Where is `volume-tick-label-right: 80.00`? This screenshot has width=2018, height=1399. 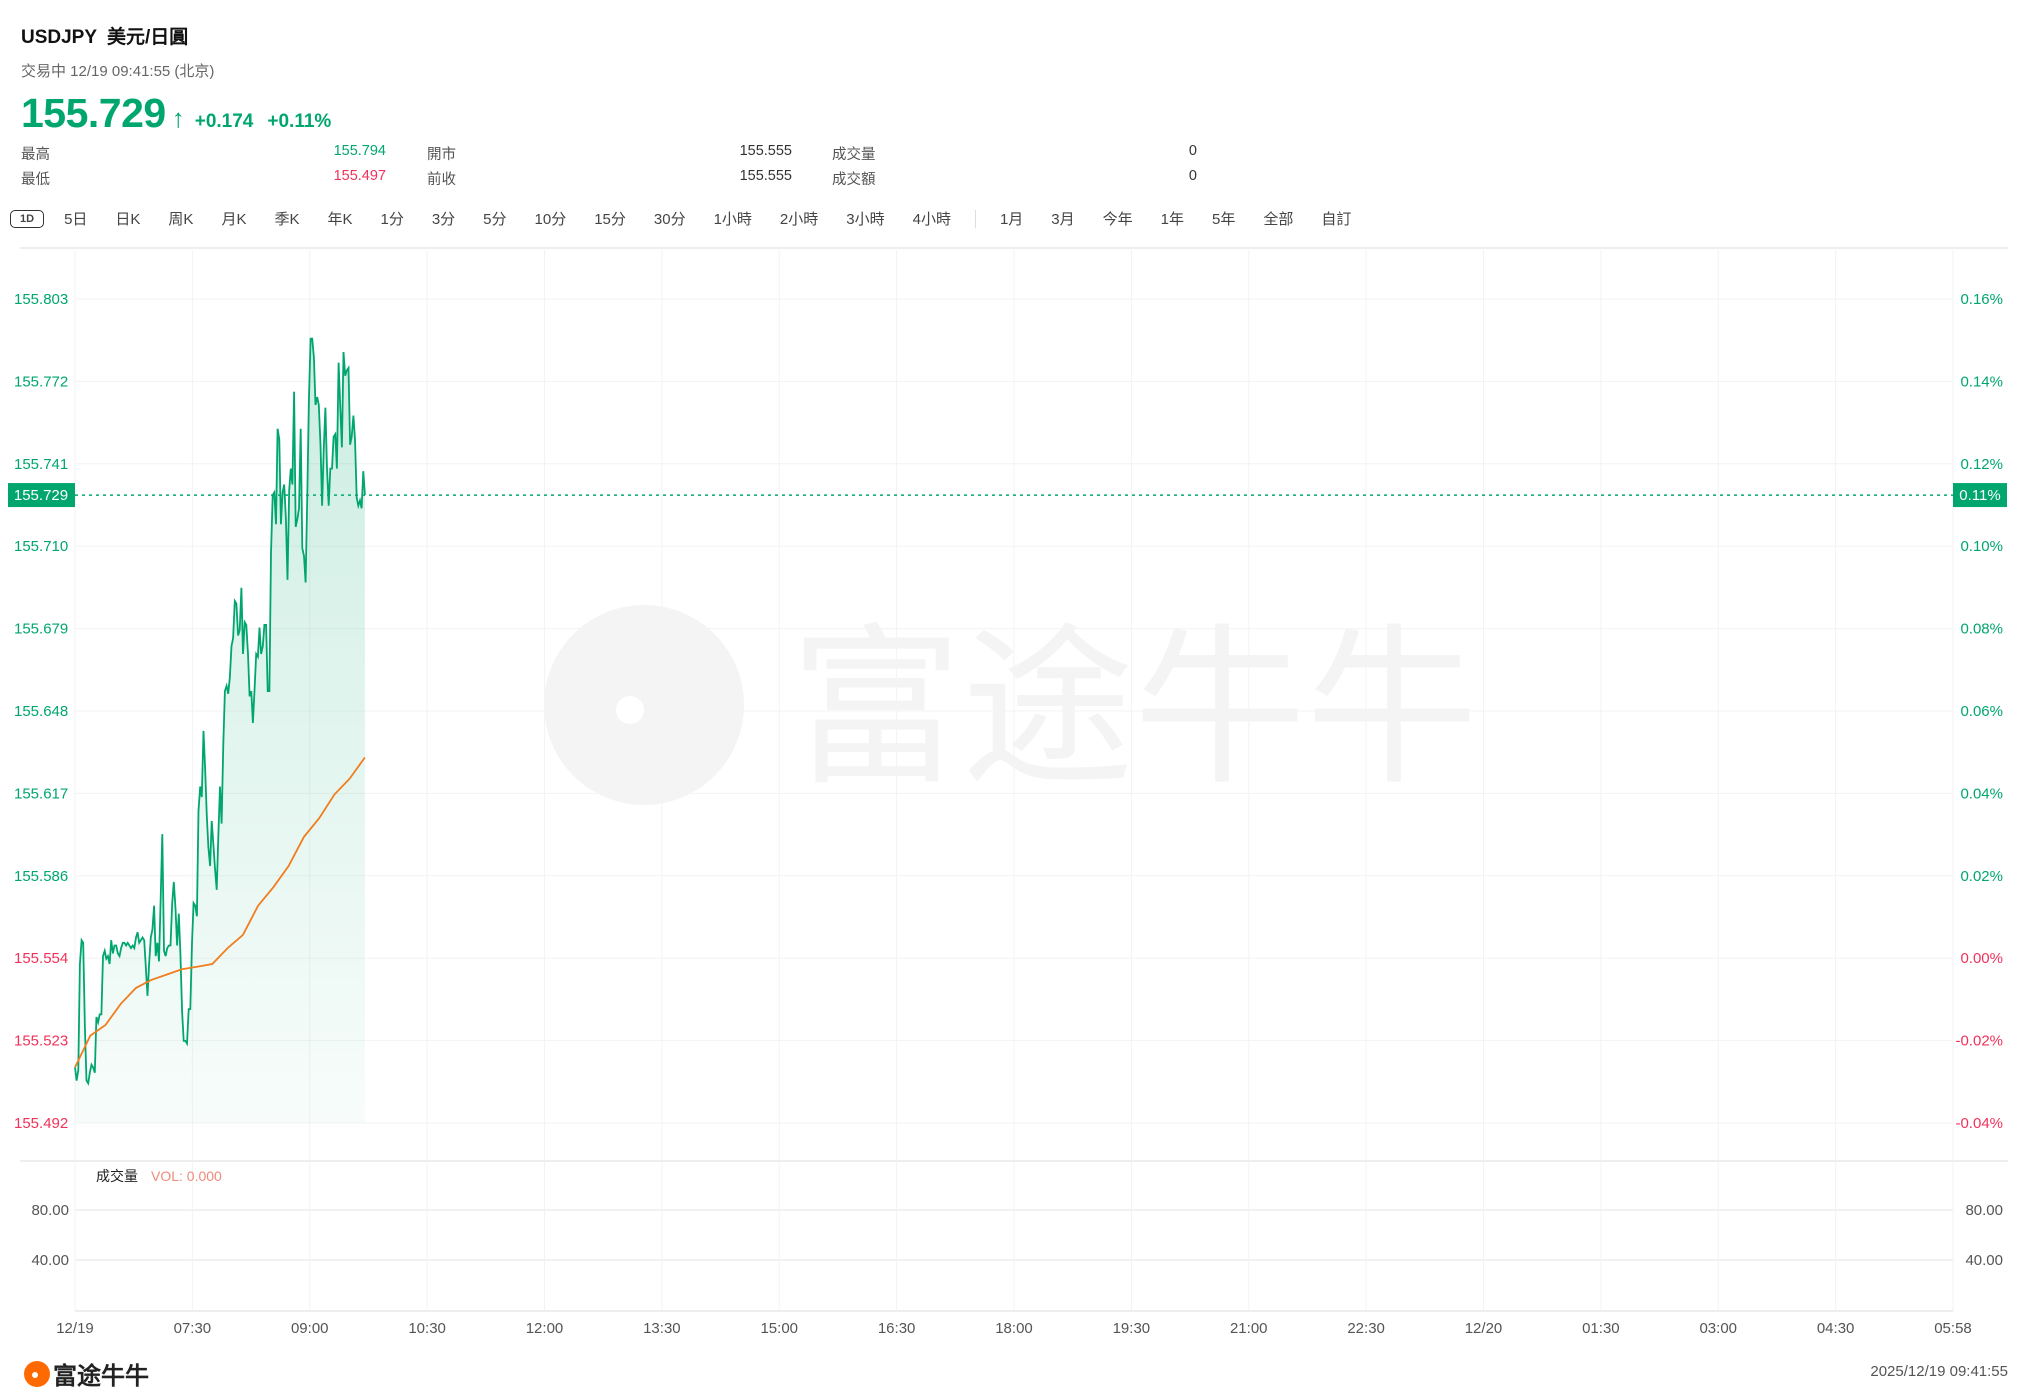 volume-tick-label-right: 80.00 is located at coordinates (1984, 1210).